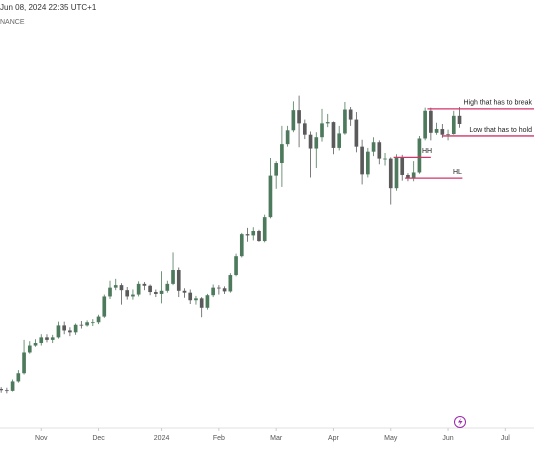 The width and height of the screenshot is (534, 462). Describe the element at coordinates (12, 22) in the screenshot. I see `chart-subtitle: NANCE` at that location.